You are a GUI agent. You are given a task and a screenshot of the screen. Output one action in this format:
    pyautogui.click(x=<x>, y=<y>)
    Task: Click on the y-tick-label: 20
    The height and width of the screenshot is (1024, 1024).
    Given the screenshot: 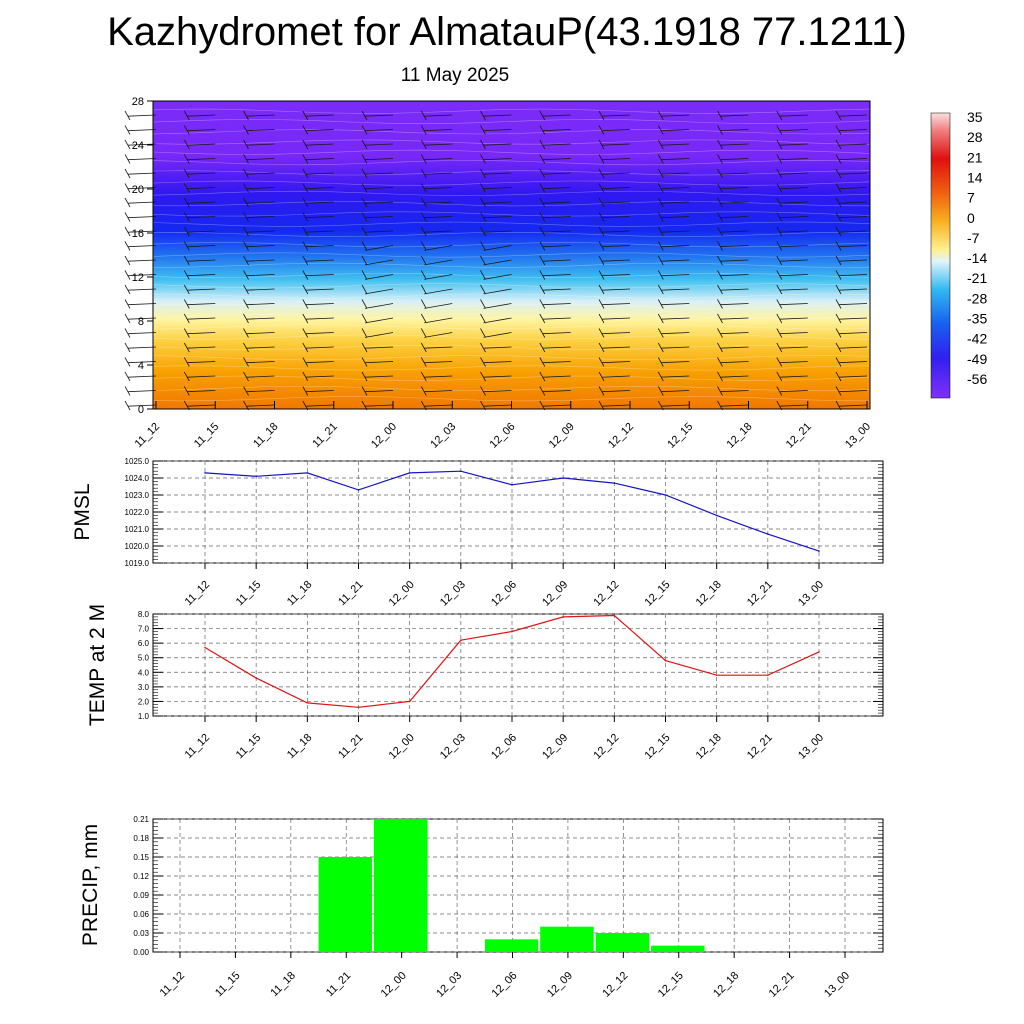 What is the action you would take?
    pyautogui.click(x=138, y=190)
    